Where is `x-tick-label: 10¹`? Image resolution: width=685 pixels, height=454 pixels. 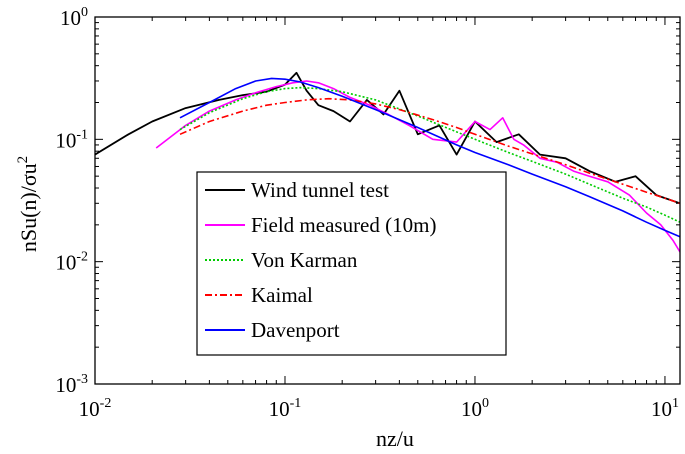
x-tick-label: 10¹ is located at coordinates (665, 408).